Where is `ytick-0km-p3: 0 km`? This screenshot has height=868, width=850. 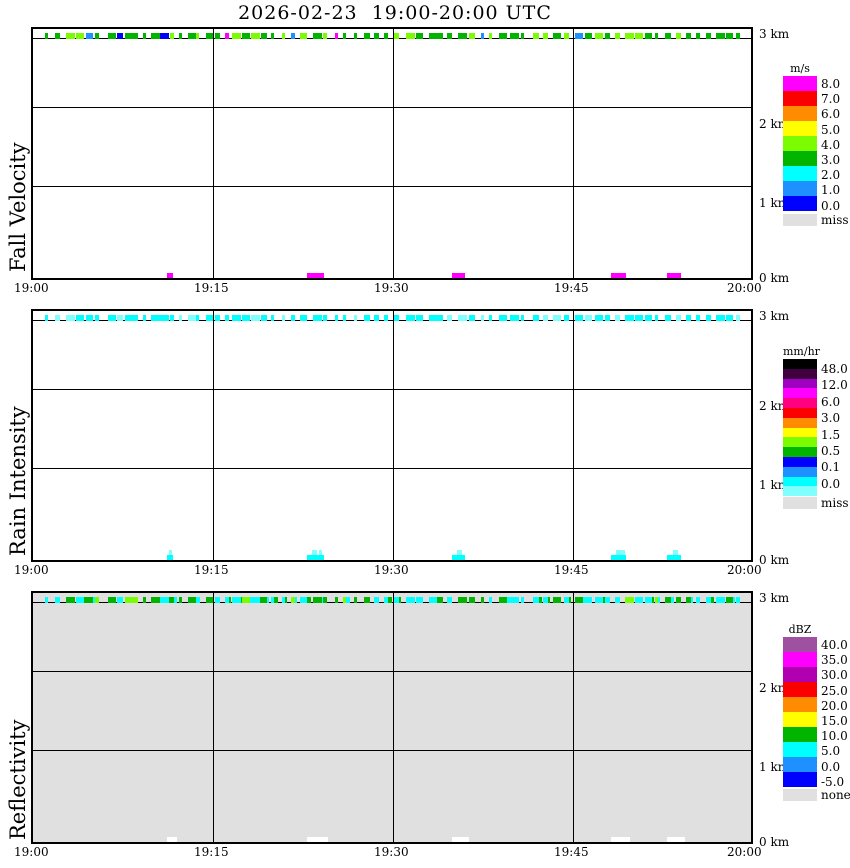 ytick-0km-p3: 0 km is located at coordinates (774, 842).